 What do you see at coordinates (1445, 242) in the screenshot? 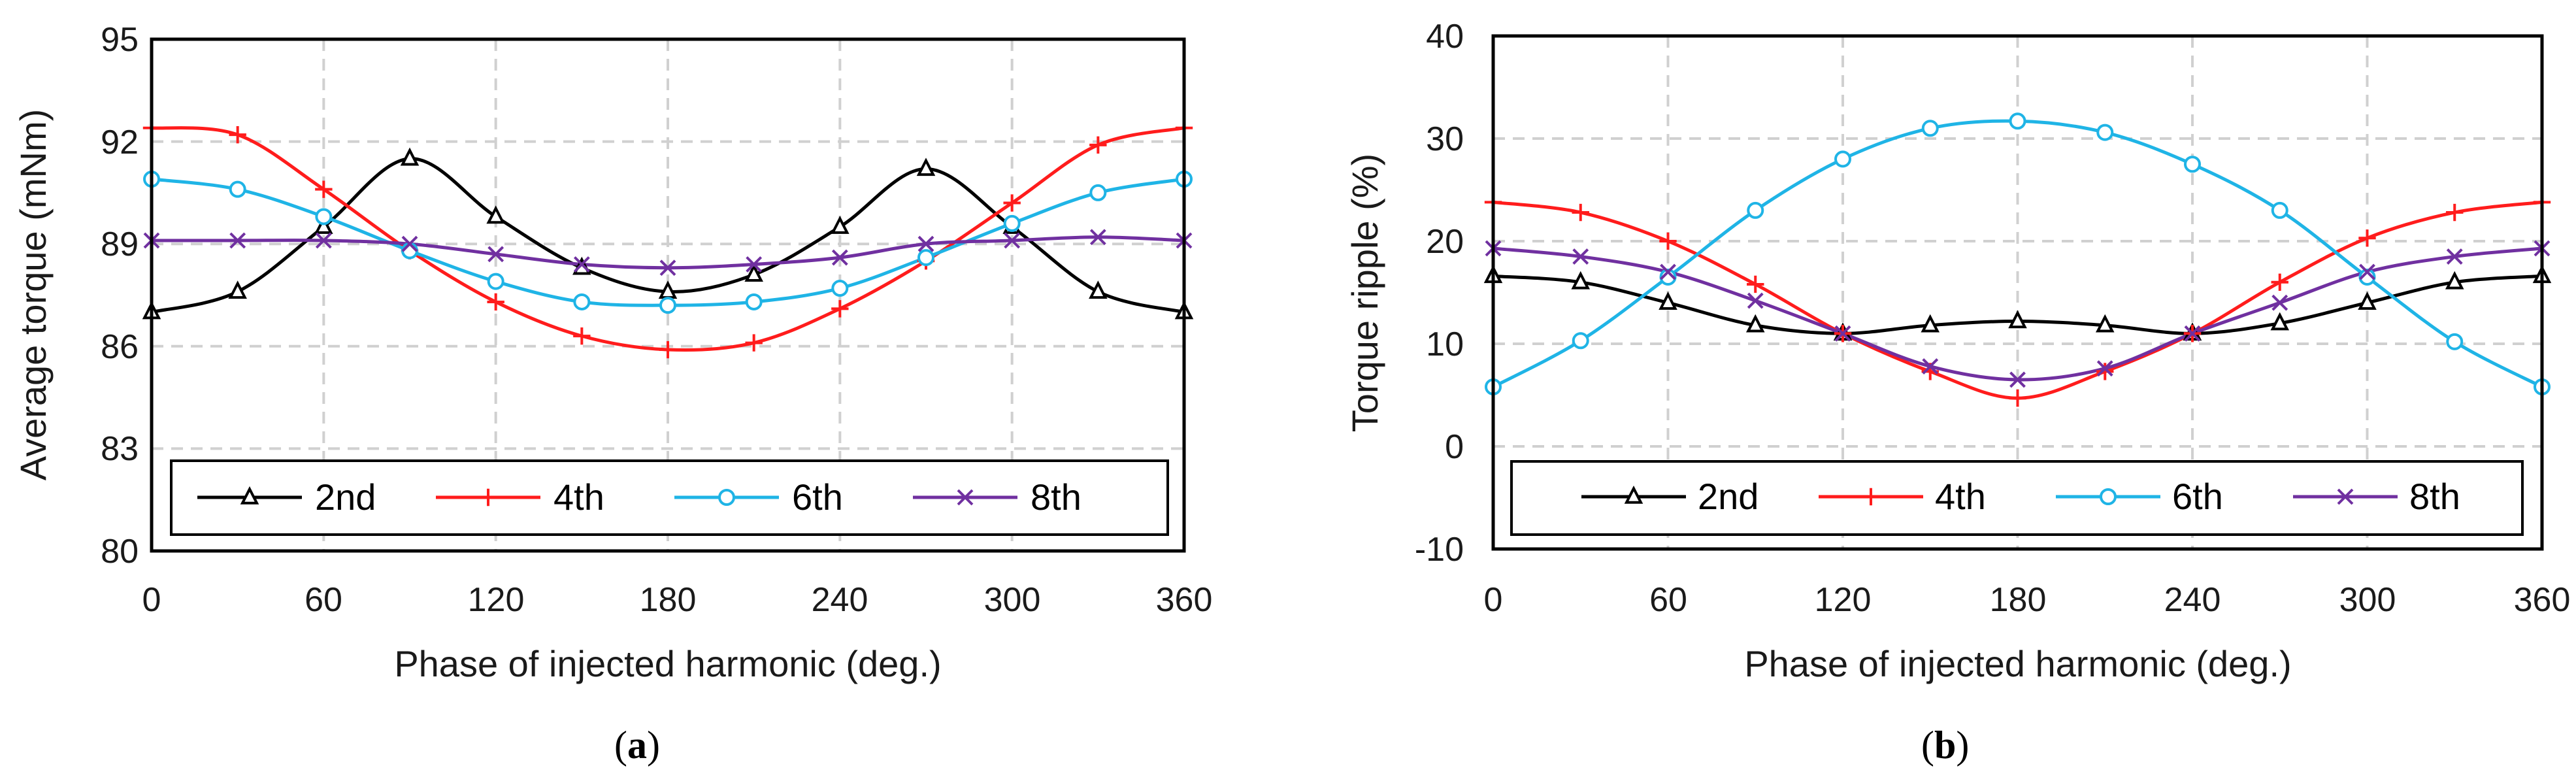
I see `chart-b-ytick: 20` at bounding box center [1445, 242].